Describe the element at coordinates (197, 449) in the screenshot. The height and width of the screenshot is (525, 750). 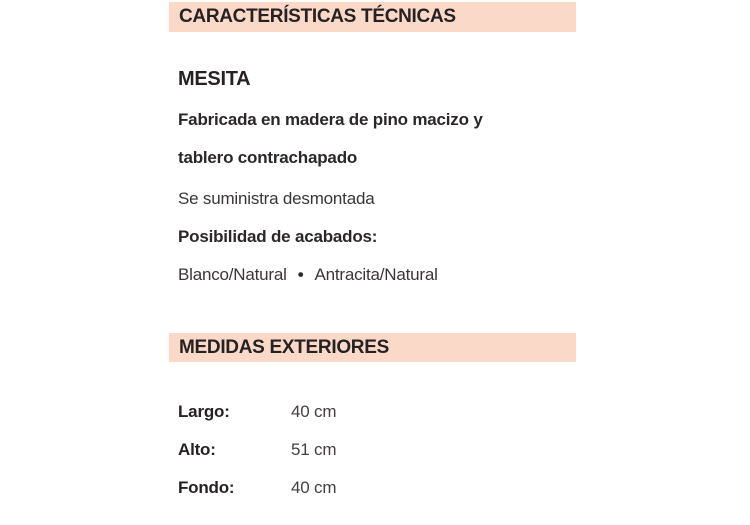
I see `measure-label: Alto:` at that location.